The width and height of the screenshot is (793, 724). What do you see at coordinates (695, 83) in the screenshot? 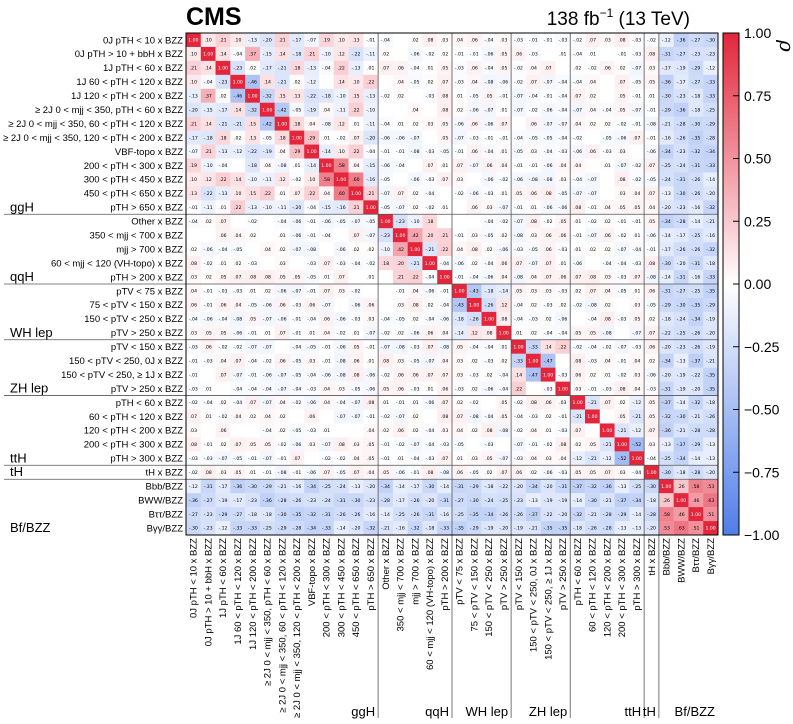
I see `cell-value-label: -.27` at bounding box center [695, 83].